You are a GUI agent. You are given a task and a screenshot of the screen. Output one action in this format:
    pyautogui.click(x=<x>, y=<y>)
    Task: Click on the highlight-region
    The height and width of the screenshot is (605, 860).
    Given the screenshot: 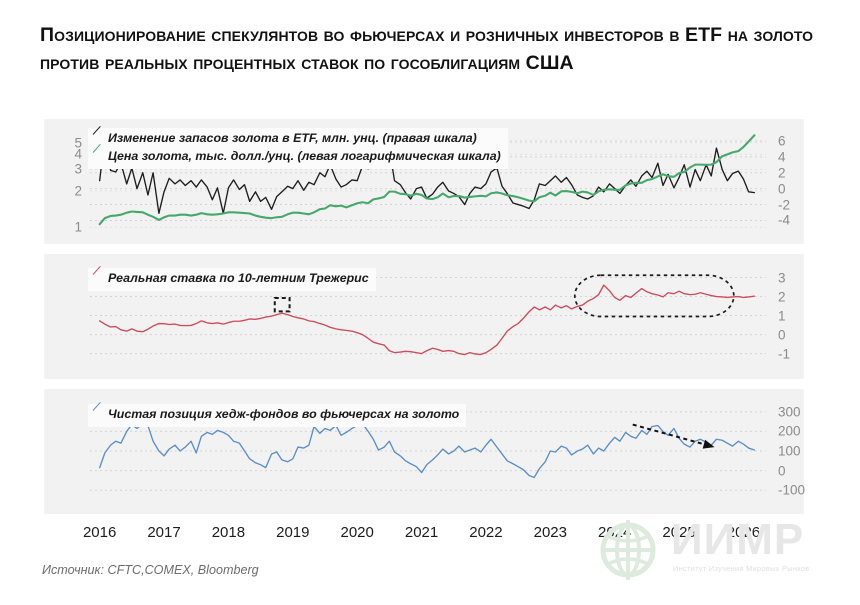 What is the action you would take?
    pyautogui.click(x=654, y=296)
    